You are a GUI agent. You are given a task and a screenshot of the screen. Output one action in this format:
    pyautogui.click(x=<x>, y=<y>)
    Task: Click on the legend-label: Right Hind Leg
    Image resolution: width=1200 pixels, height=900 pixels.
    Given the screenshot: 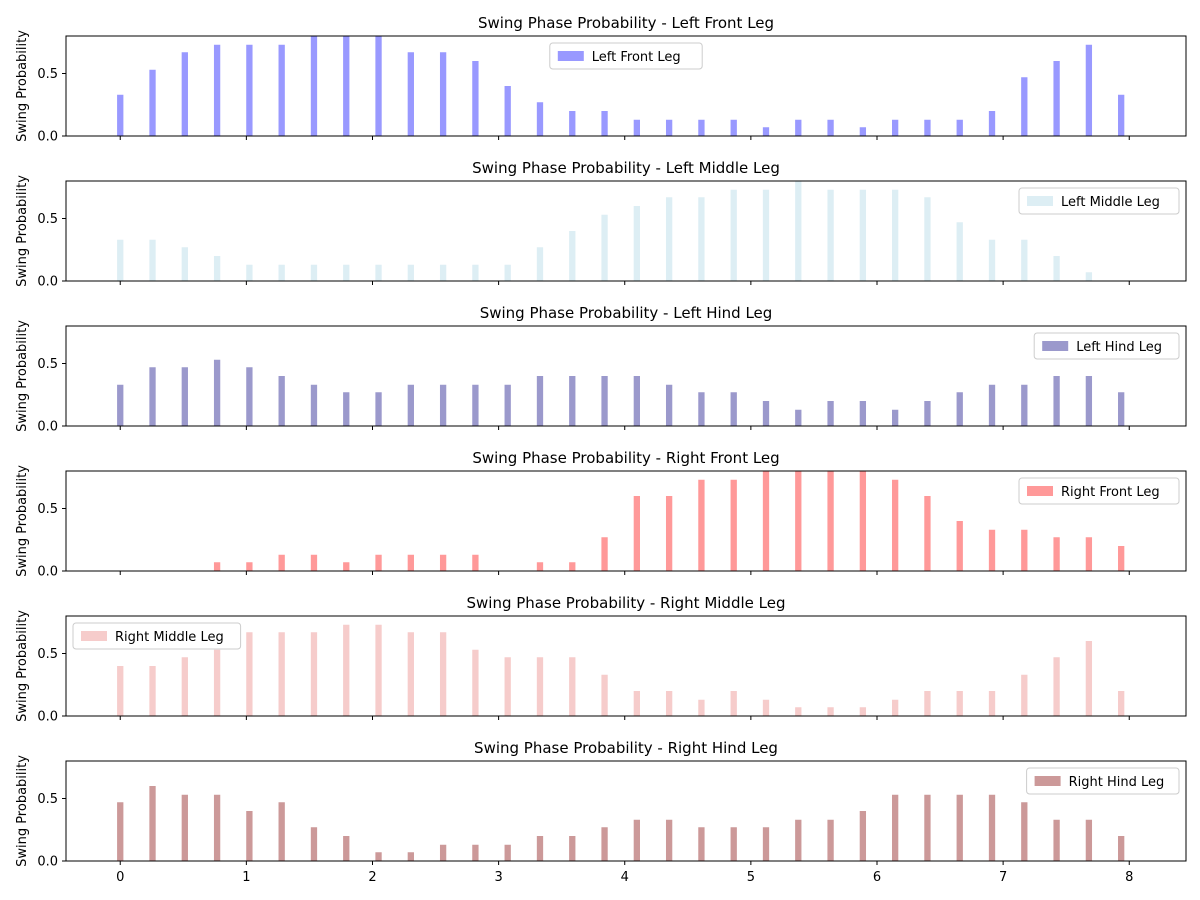 What is the action you would take?
    pyautogui.click(x=1117, y=782)
    